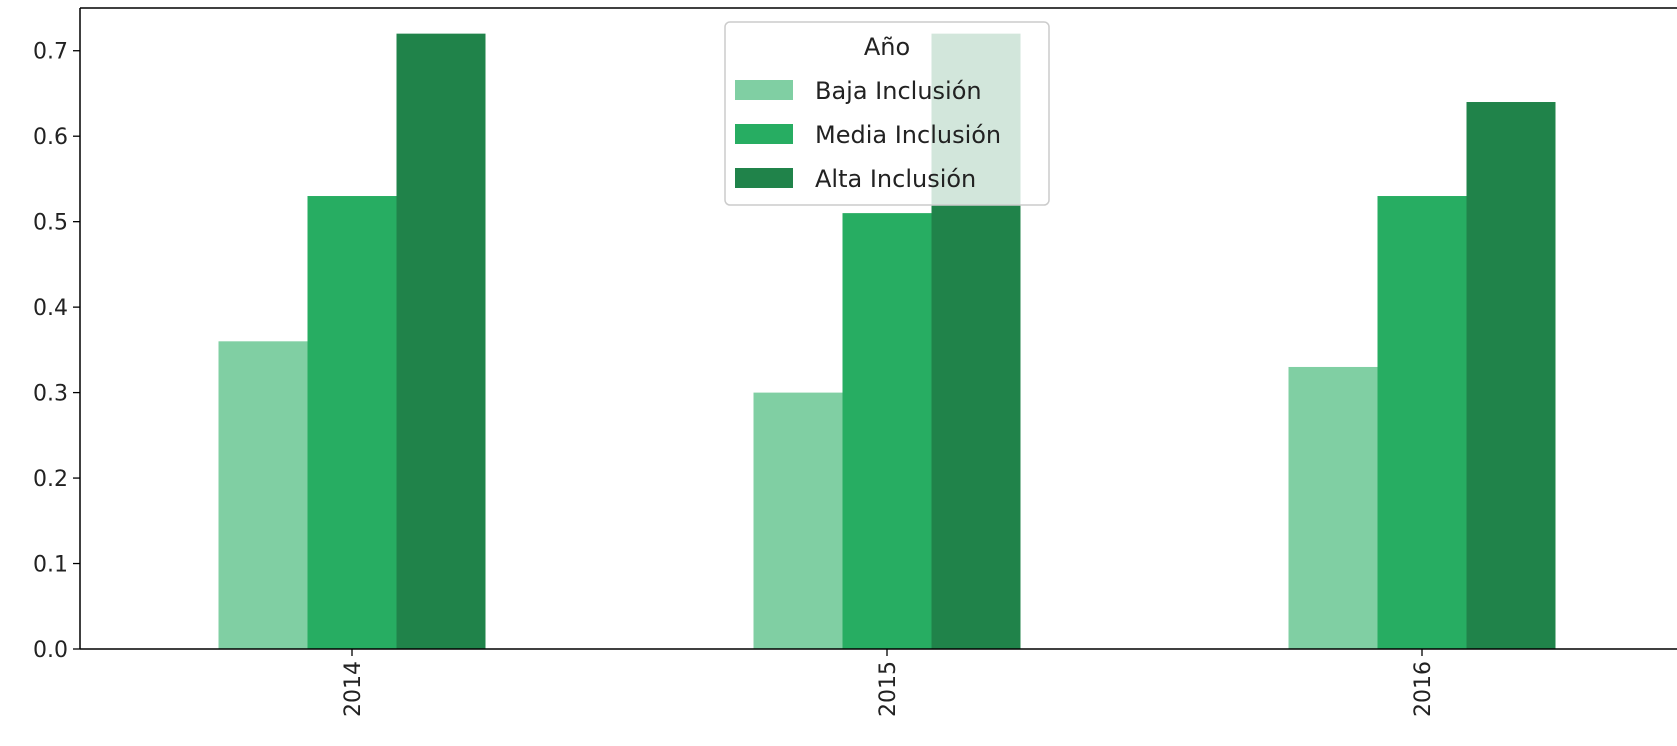 This screenshot has width=1677, height=746. I want to click on bar-2015-media-inclusión, so click(887, 431).